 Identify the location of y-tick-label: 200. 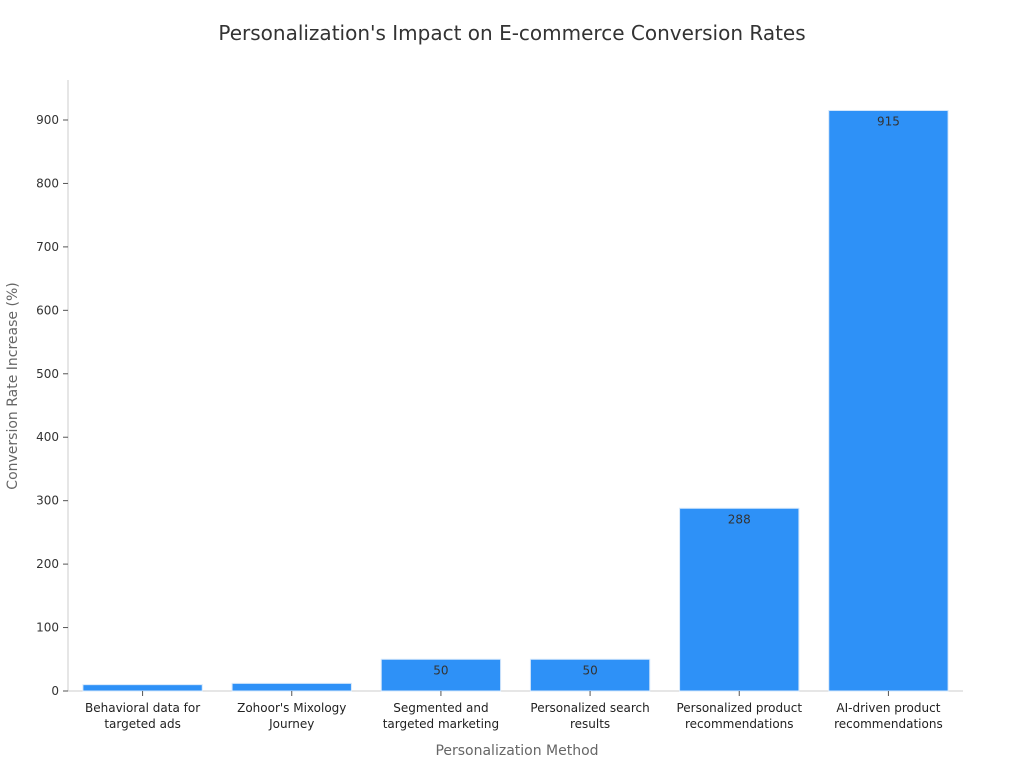
(47, 564).